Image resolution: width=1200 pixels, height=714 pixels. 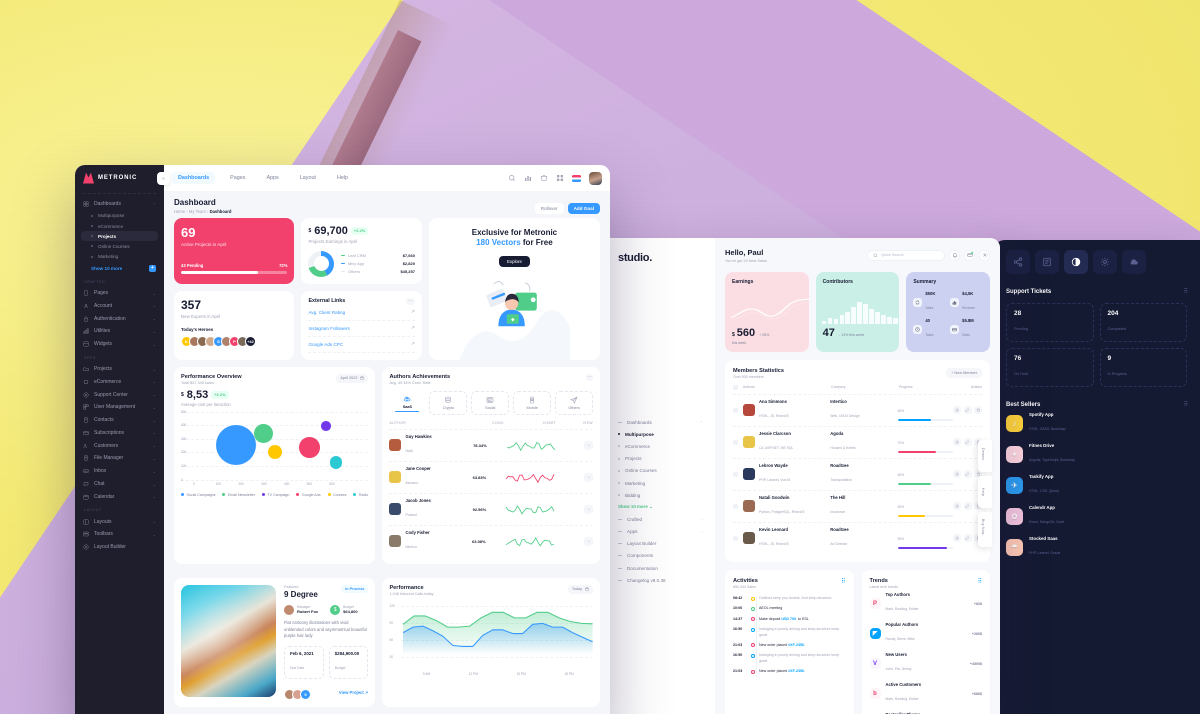 I want to click on kpi-contributors: Contributors 47 - 13% this week, so click(x=857, y=311).